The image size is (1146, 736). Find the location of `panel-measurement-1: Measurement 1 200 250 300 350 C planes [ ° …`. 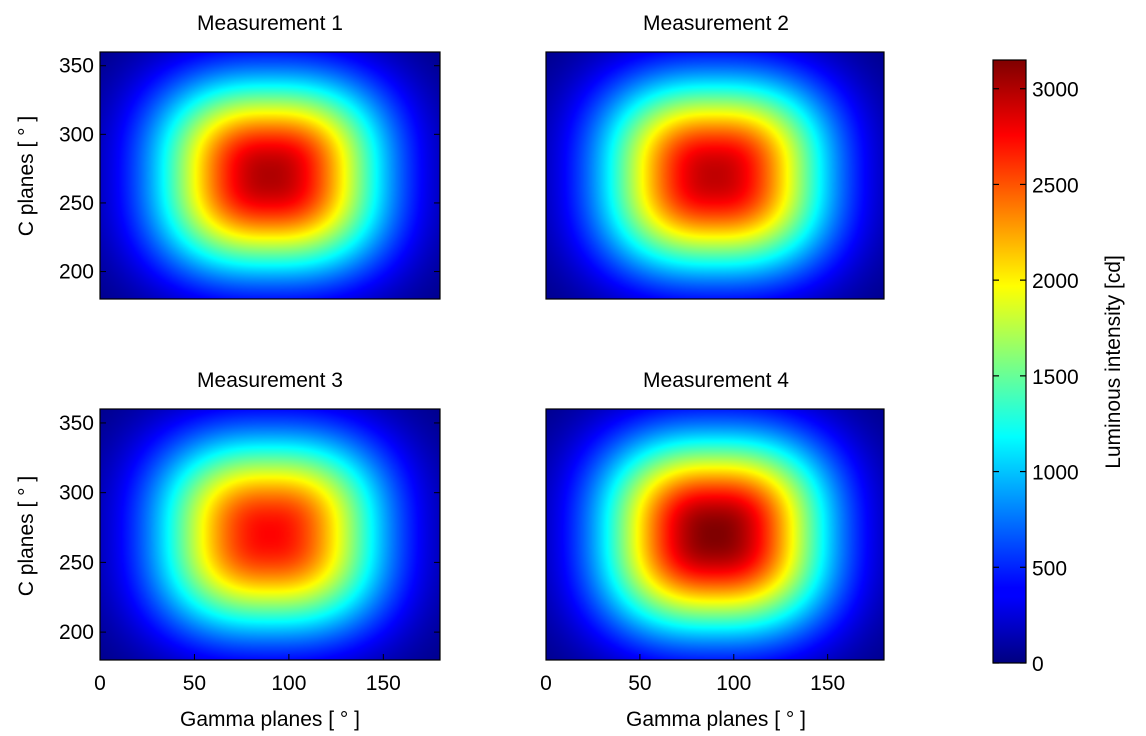

panel-measurement-1: Measurement 1 200 250 300 350 C planes [ ° … is located at coordinates (228, 156).